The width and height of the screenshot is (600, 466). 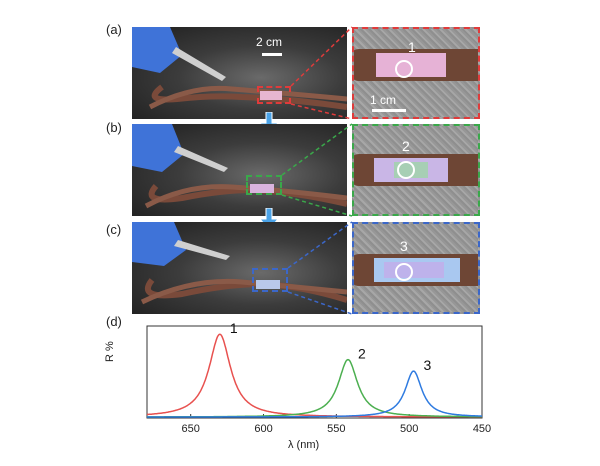 I want to click on inset-a: 1 1 cm, so click(x=416, y=73).